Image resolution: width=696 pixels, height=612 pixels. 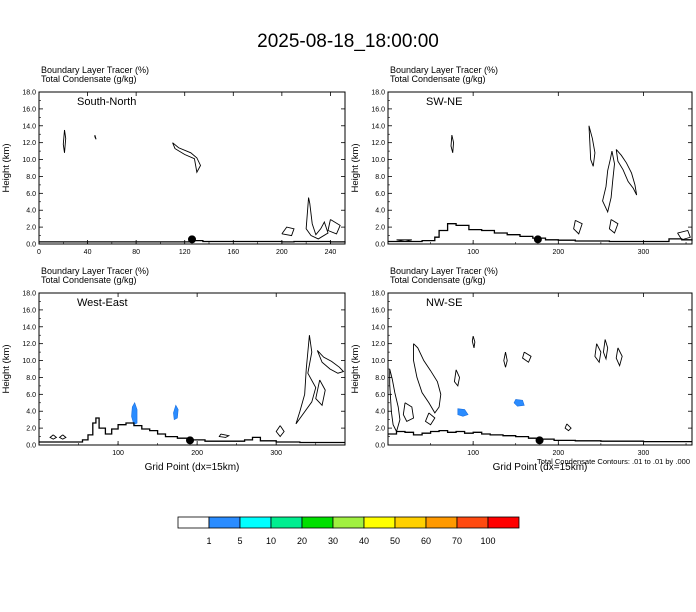 What do you see at coordinates (487, 541) in the screenshot?
I see `colorbar-label: 100` at bounding box center [487, 541].